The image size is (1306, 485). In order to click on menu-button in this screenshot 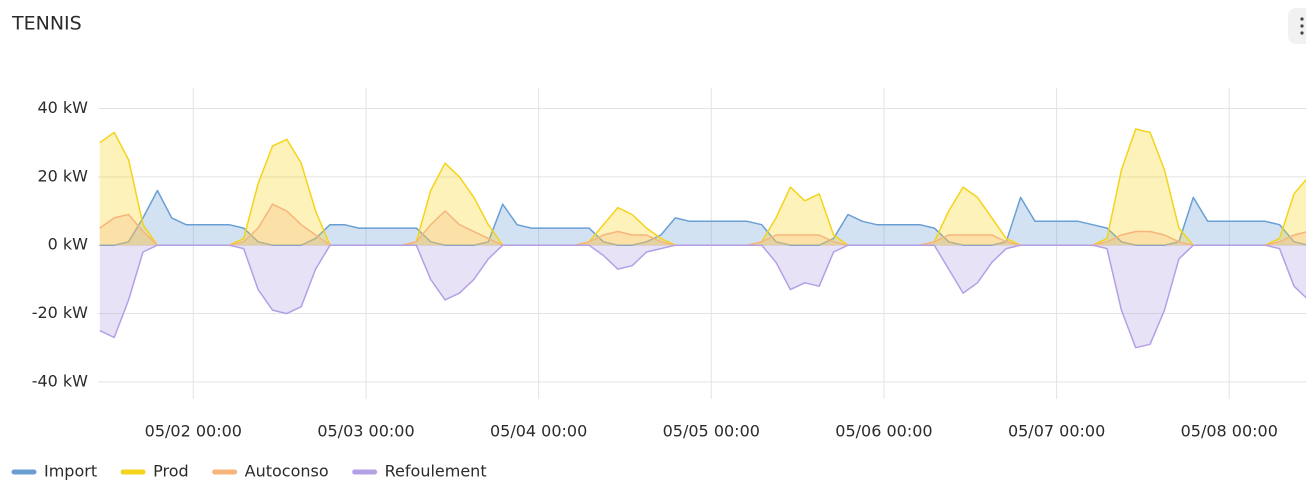, I will do `click(1297, 26)`.